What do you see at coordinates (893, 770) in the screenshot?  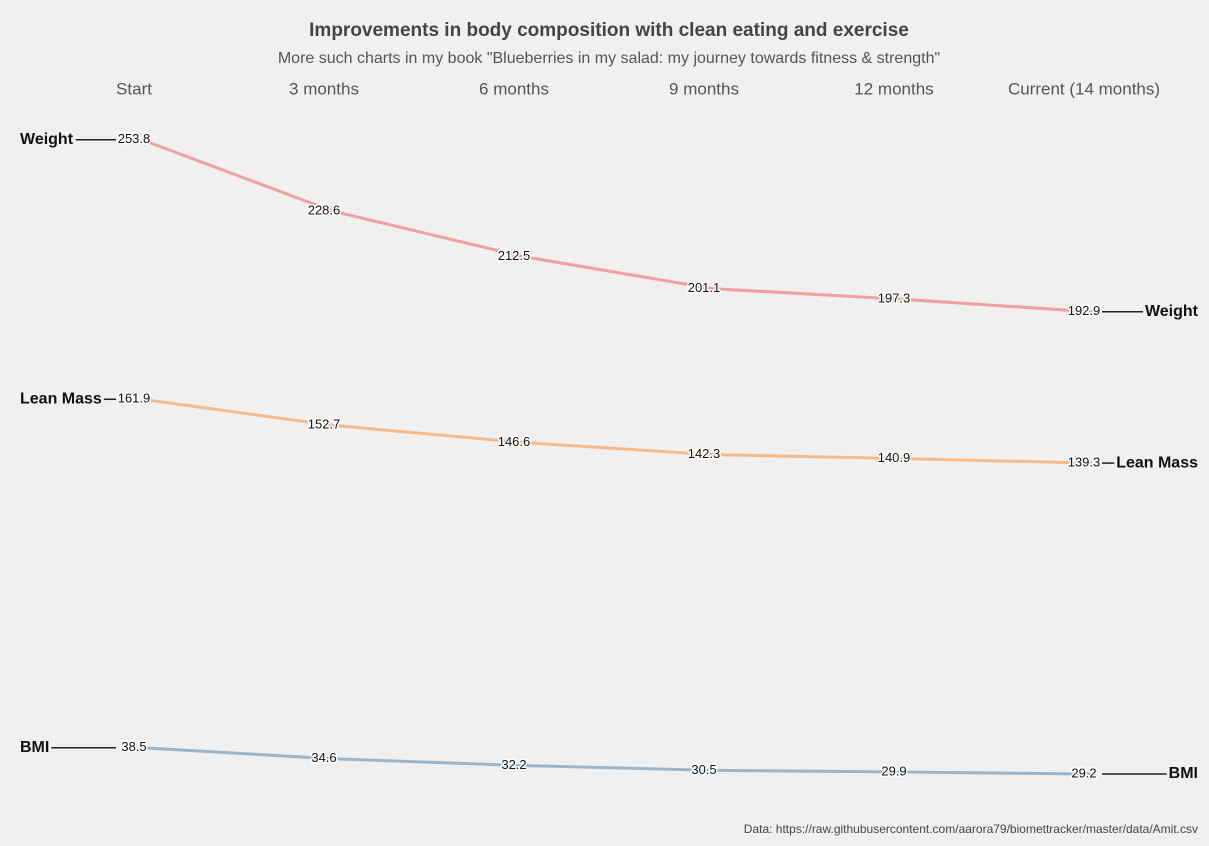 I see `value-label: 29.9` at bounding box center [893, 770].